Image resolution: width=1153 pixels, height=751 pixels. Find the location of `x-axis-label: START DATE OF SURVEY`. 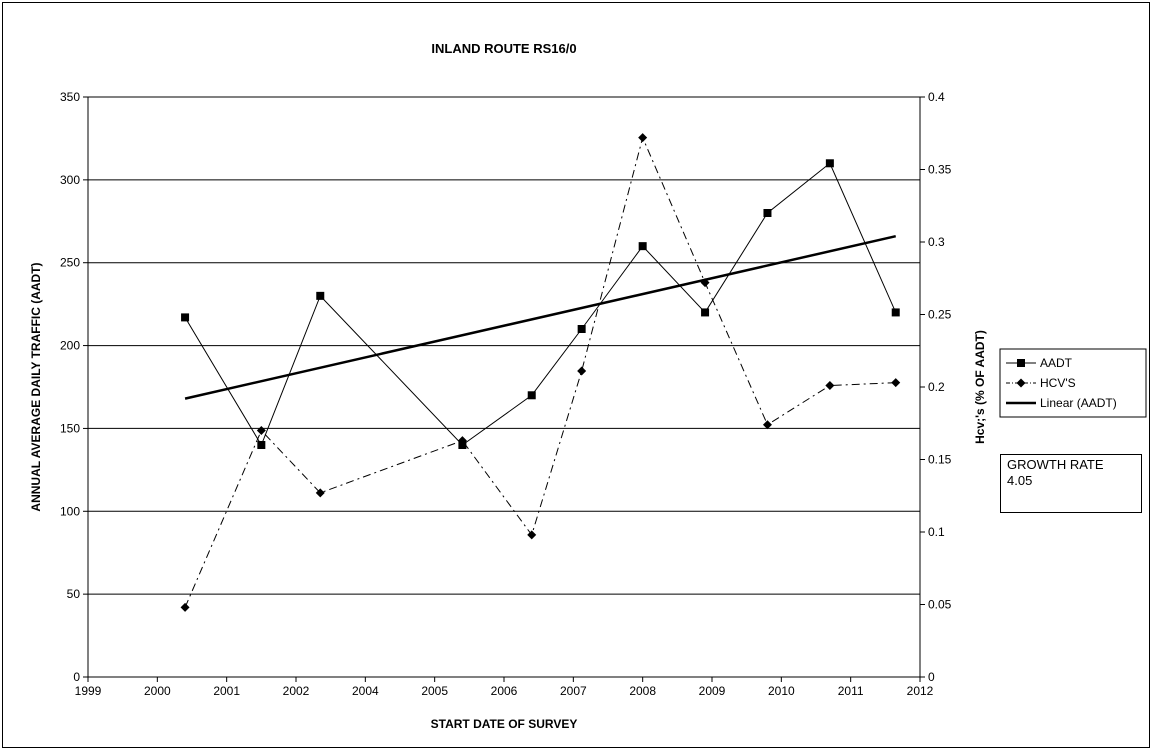

x-axis-label: START DATE OF SURVEY is located at coordinates (504, 724).